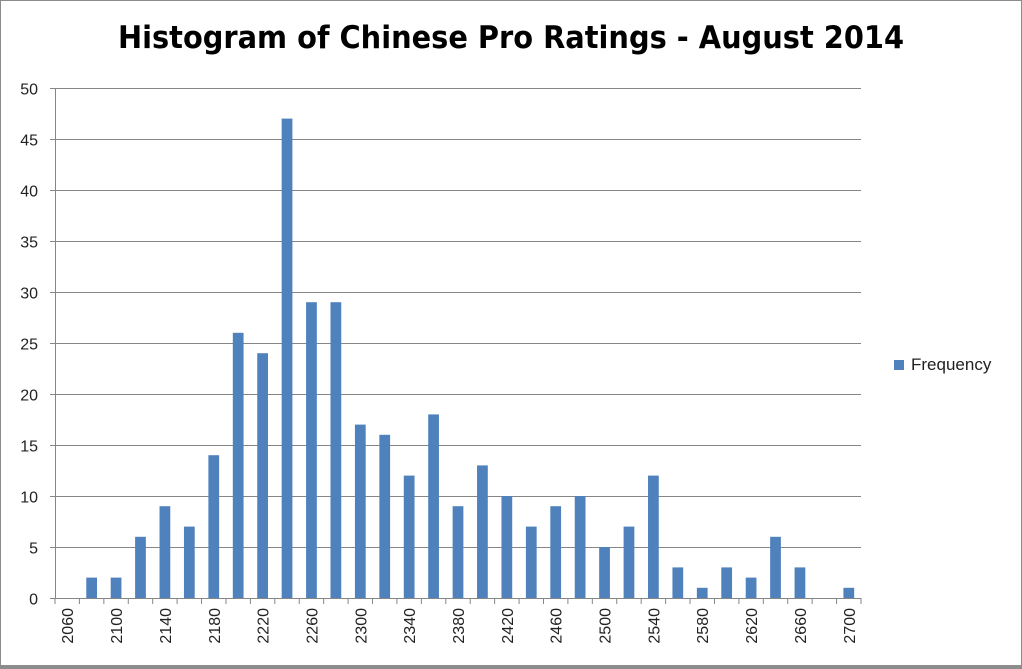 The height and width of the screenshot is (669, 1022). Describe the element at coordinates (29, 345) in the screenshot. I see `y-tick-label: 25` at that location.